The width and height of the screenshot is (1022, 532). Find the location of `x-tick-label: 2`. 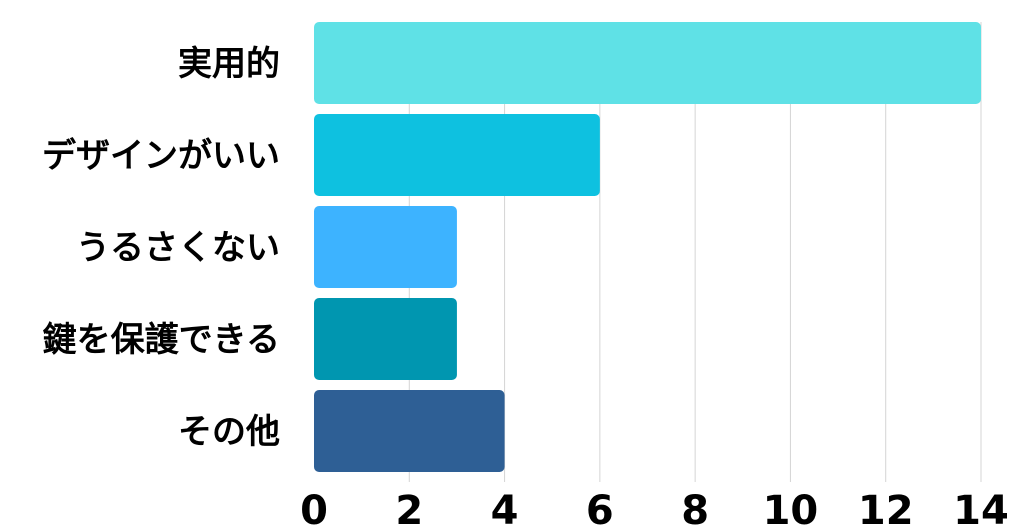

x-tick-label: 2 is located at coordinates (409, 510).